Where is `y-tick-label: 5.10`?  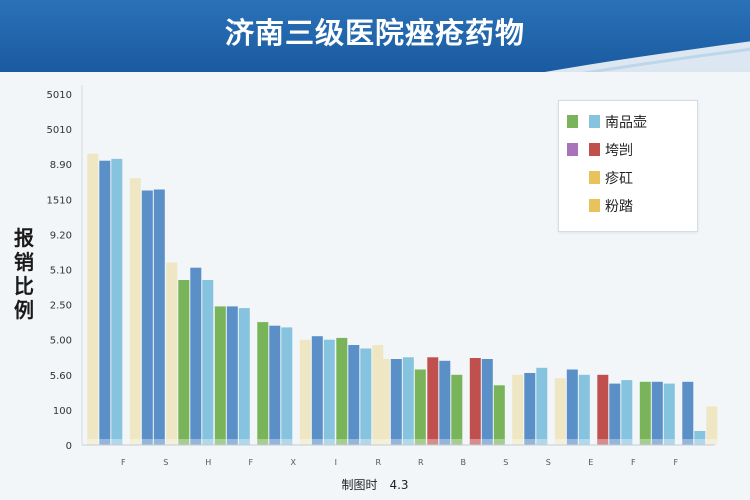 y-tick-label: 5.10 is located at coordinates (61, 271).